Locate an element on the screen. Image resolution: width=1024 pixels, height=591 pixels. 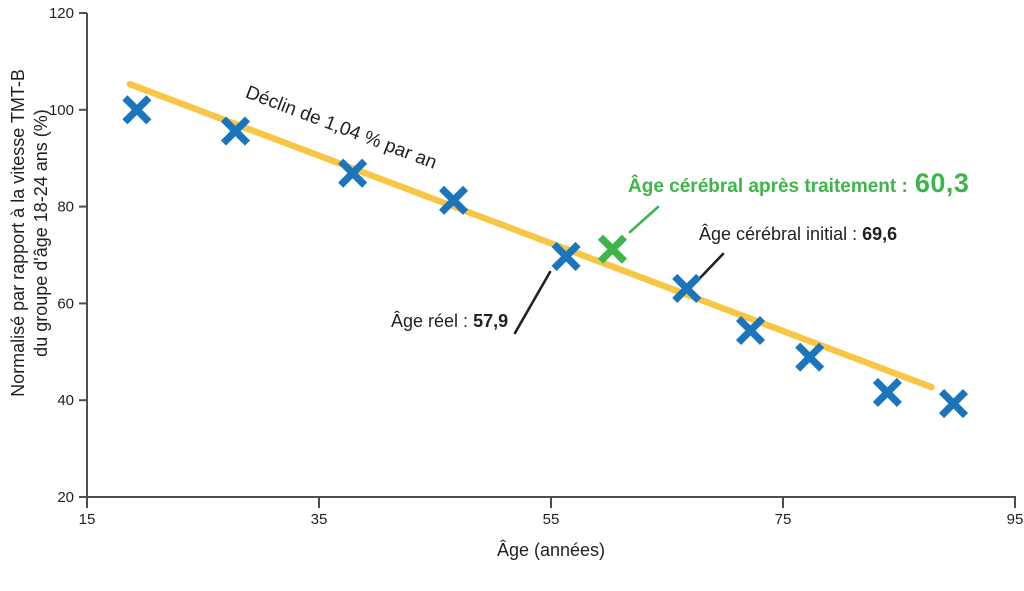
real-age-value: 57,9 is located at coordinates (491, 321).